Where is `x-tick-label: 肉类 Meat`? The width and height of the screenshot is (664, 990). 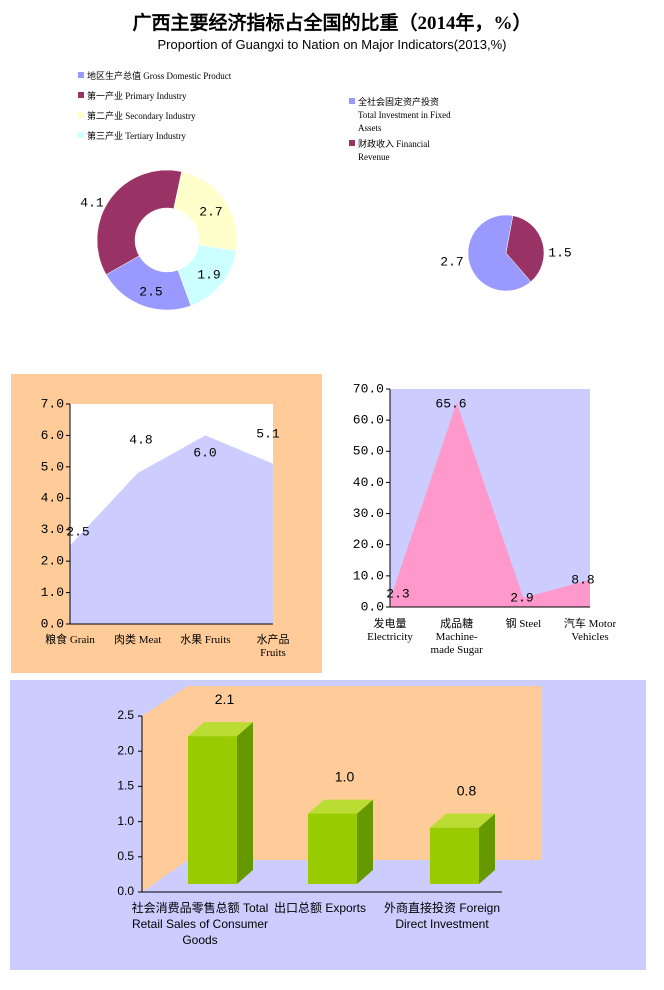 x-tick-label: 肉类 Meat is located at coordinates (137, 640).